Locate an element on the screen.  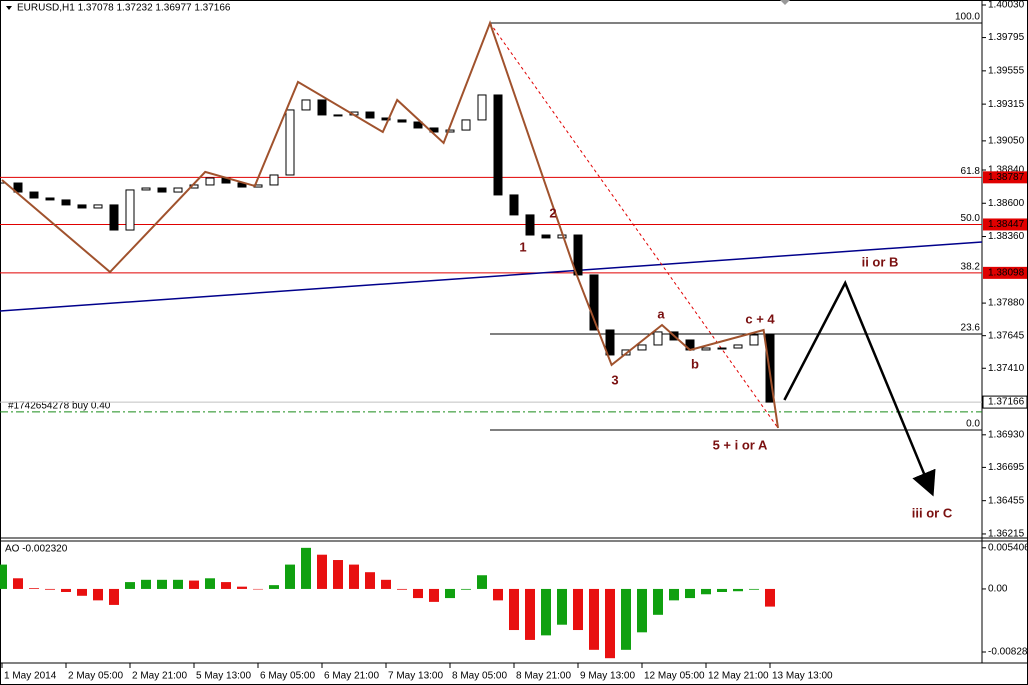
x-tick-label: 1 May 2014 is located at coordinates (30, 676).